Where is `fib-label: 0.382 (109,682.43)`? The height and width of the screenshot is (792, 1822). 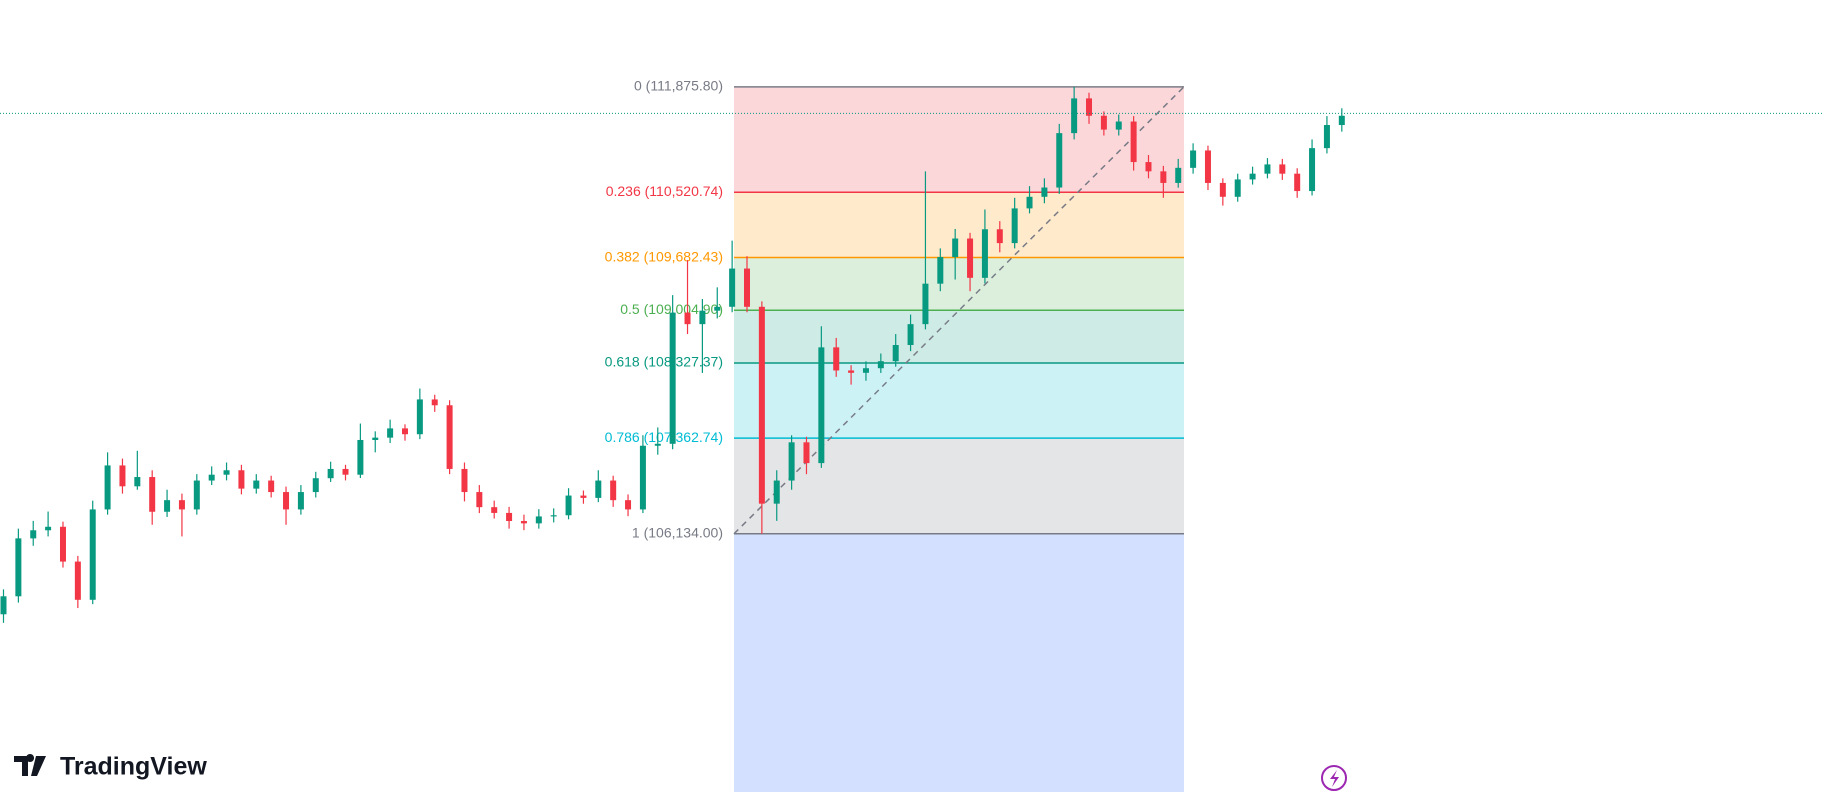
fib-label: 0.382 (109,682.43) is located at coordinates (664, 256).